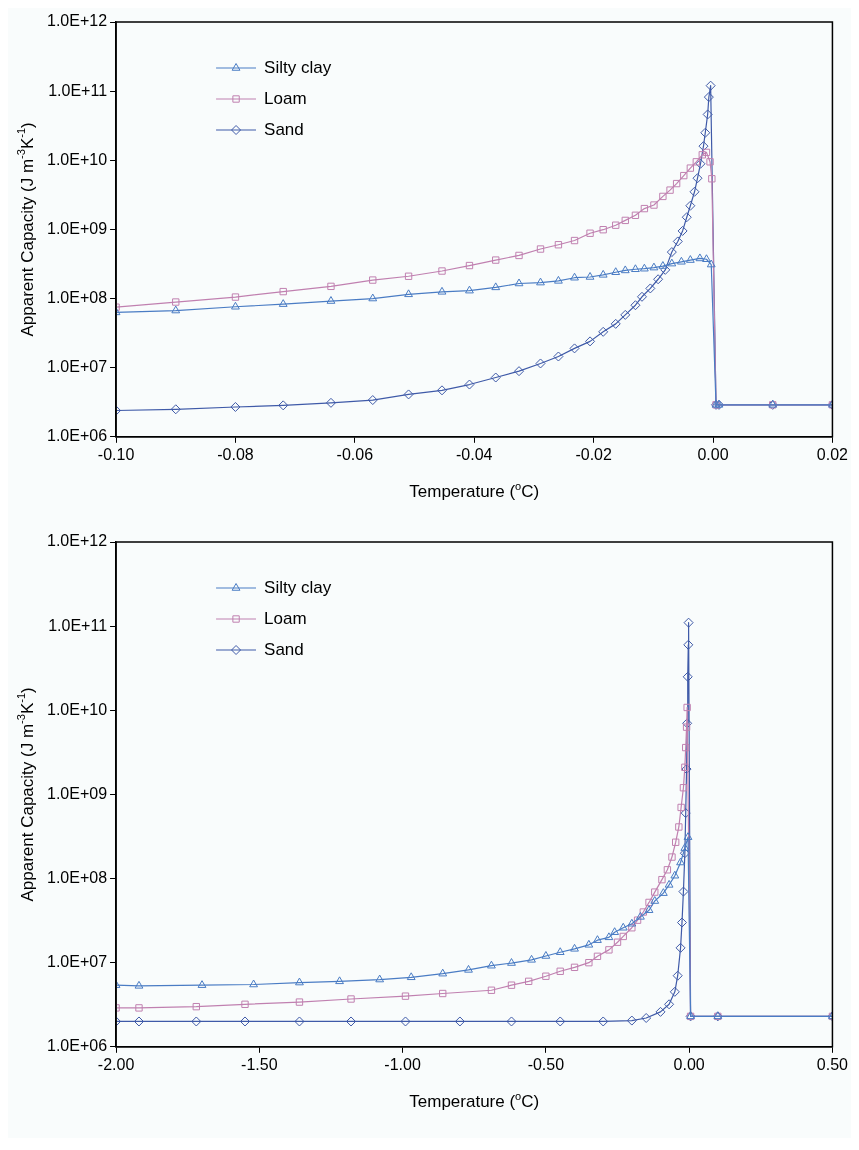  What do you see at coordinates (77, 367) in the screenshot?
I see `y-tick-label: 1.0E+07` at bounding box center [77, 367].